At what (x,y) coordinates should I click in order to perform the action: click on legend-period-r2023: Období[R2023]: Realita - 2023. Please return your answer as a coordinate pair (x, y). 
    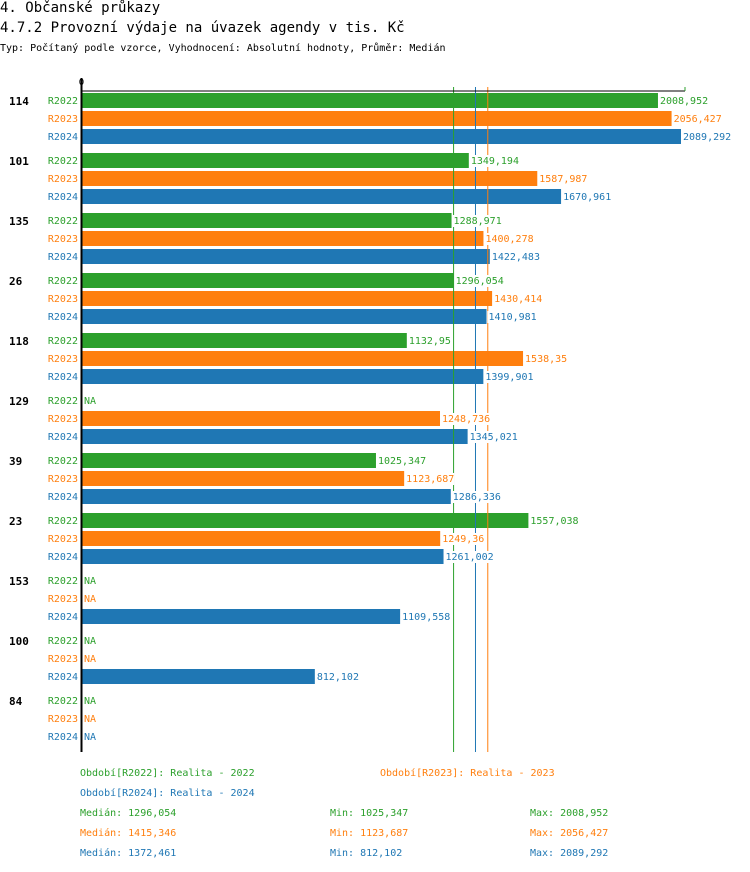
    Looking at the image, I should click on (467, 773).